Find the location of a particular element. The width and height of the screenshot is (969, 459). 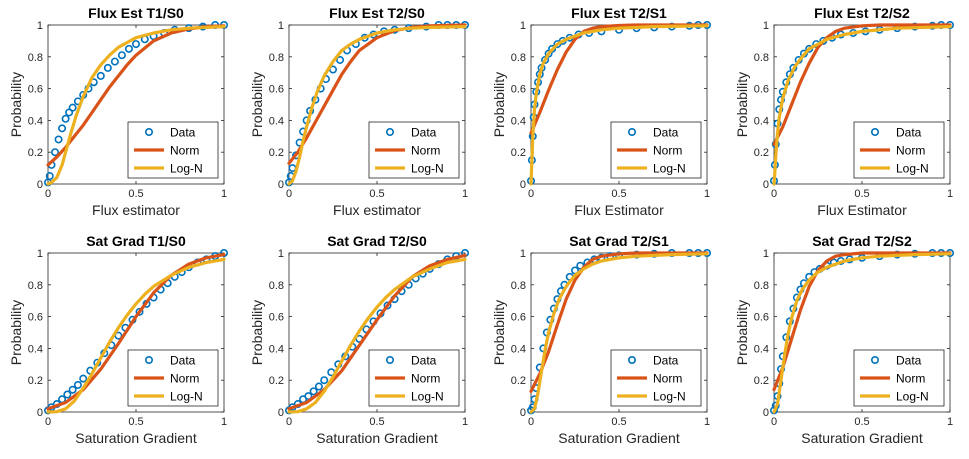

subplot-title: Flux Est T1/S0 is located at coordinates (136, 13).